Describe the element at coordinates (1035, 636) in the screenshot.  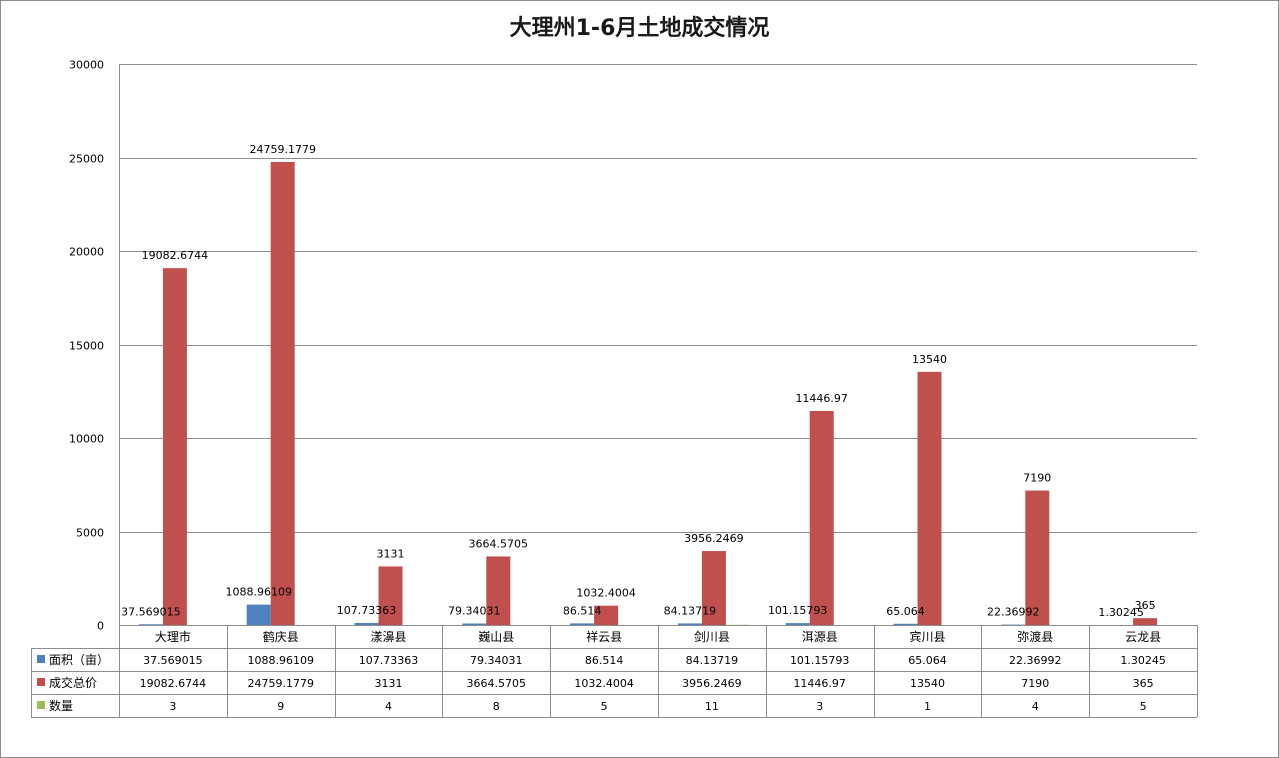
I see `x-tick-label: 弥渡县` at that location.